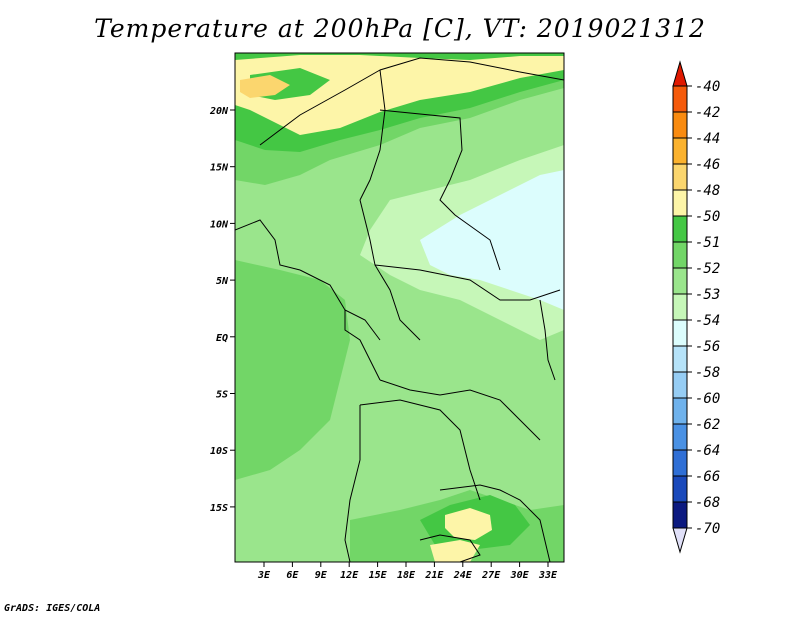 The width and height of the screenshot is (800, 618). What do you see at coordinates (707, 373) in the screenshot?
I see `colorbar-label: -58` at bounding box center [707, 373].